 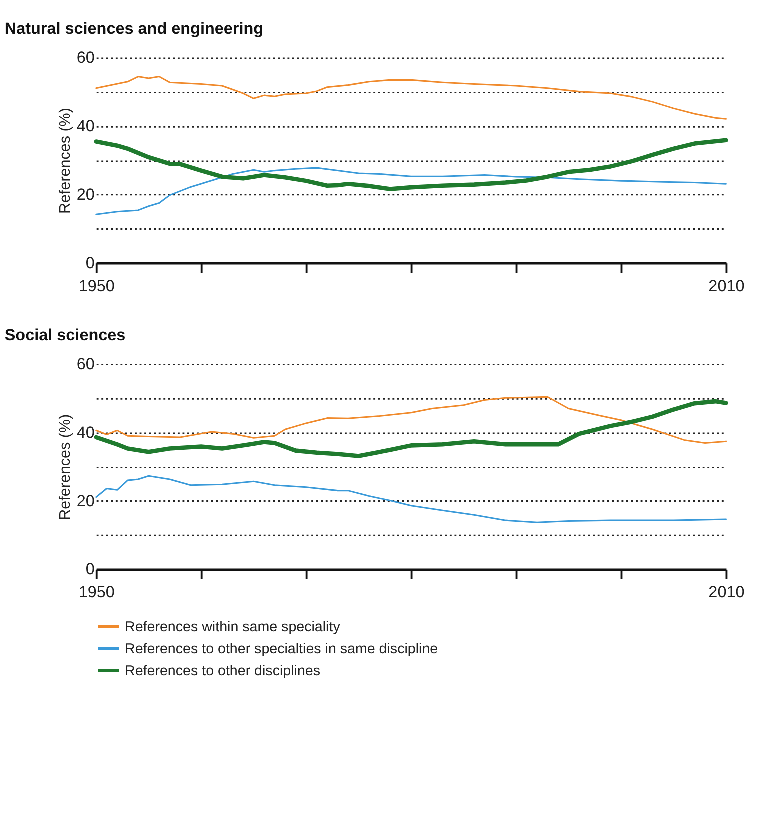 What do you see at coordinates (134, 29) in the screenshot?
I see `chart-title: Natural sciences and engineering` at bounding box center [134, 29].